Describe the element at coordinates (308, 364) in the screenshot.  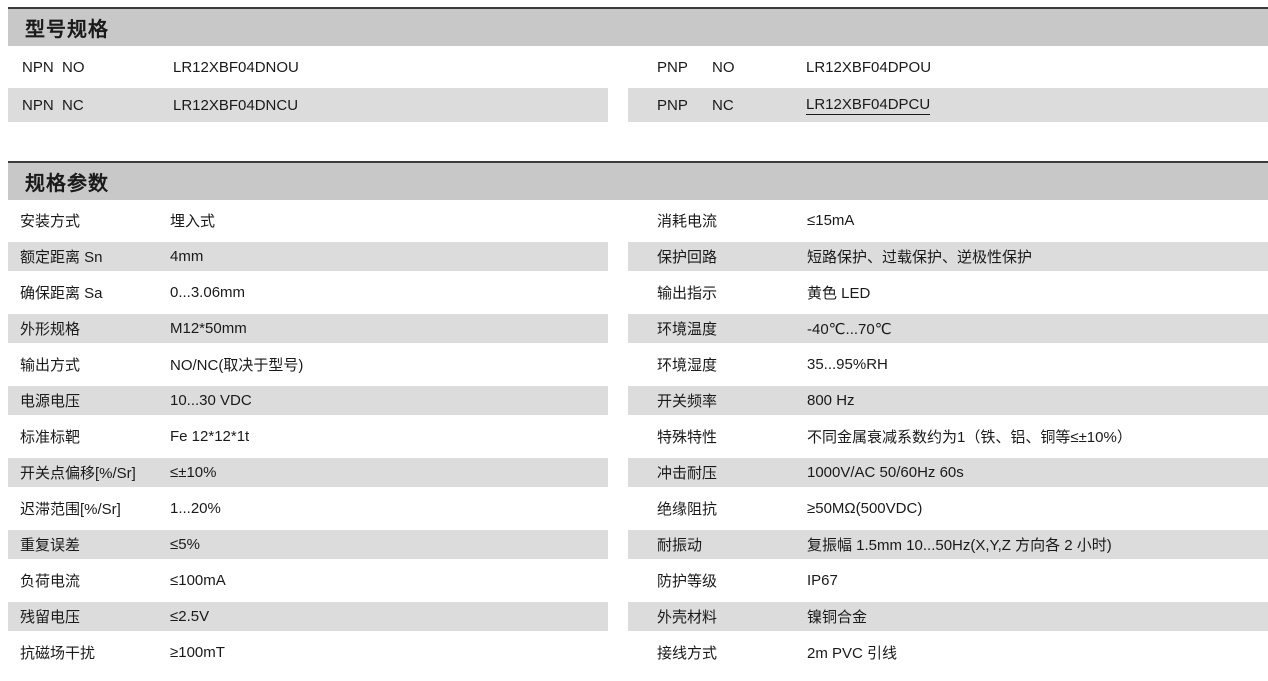
I see `param-row: 输出方式 NO/NC(取决于型号)` at that location.